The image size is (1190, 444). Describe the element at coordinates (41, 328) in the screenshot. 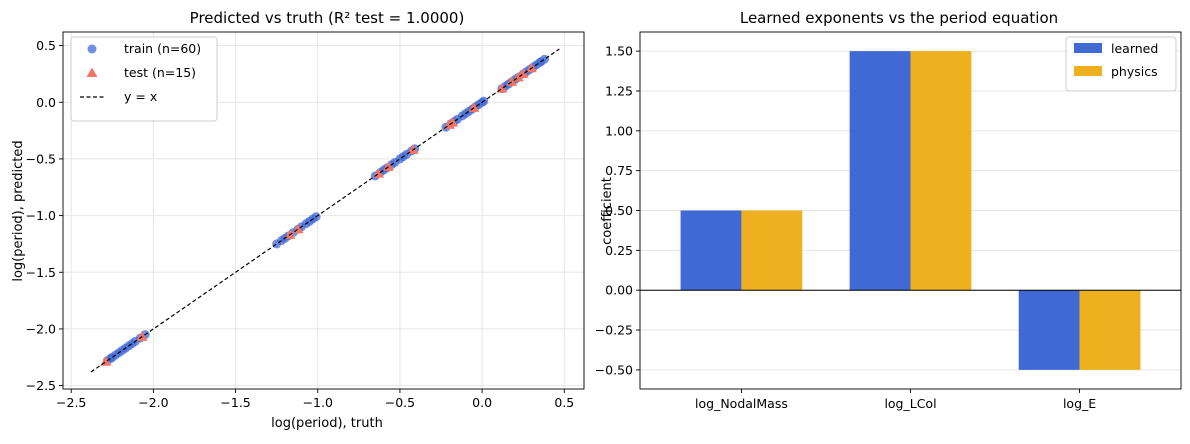

I see `scatter-y-tick-label: −2.0` at that location.